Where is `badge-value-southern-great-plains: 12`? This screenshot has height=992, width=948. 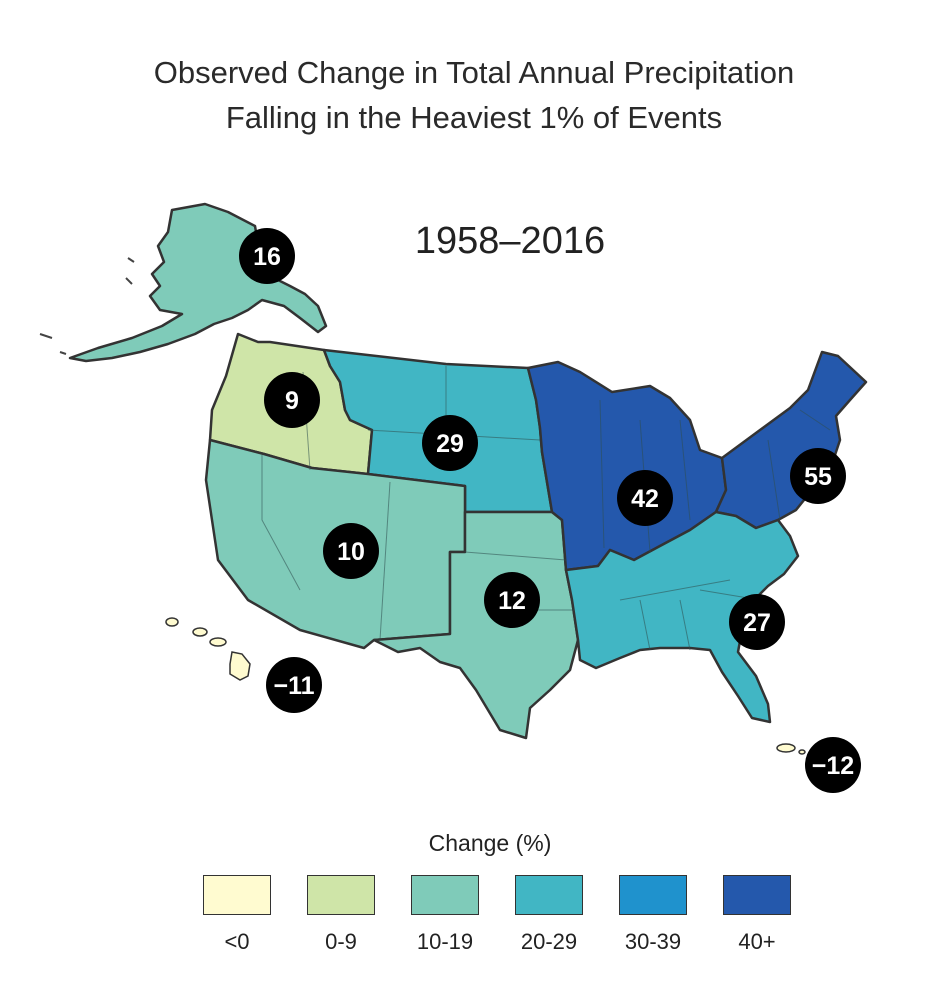
badge-value-southern-great-plains: 12 is located at coordinates (512, 601).